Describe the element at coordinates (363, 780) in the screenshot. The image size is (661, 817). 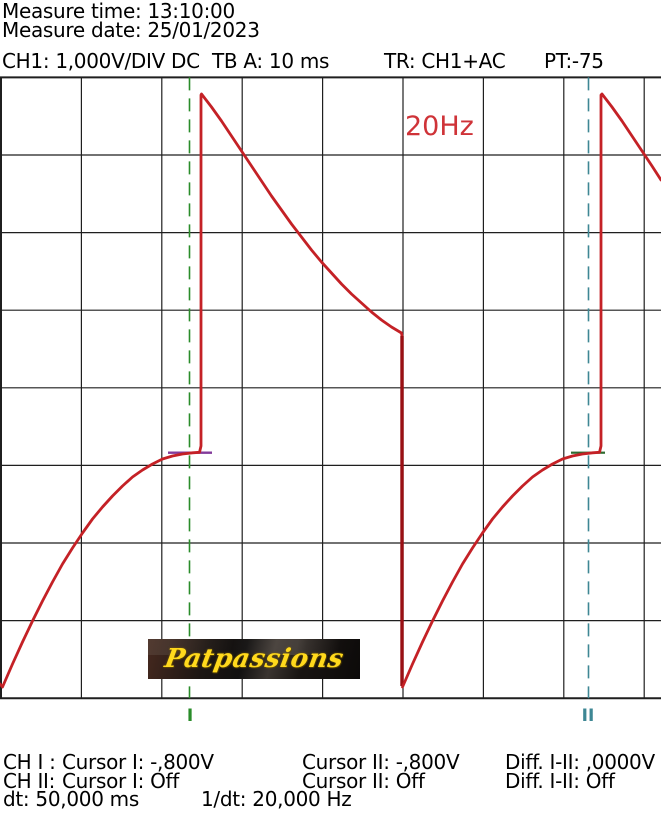
I see `ch2-cursor2-readout: Cursor II: Off` at that location.